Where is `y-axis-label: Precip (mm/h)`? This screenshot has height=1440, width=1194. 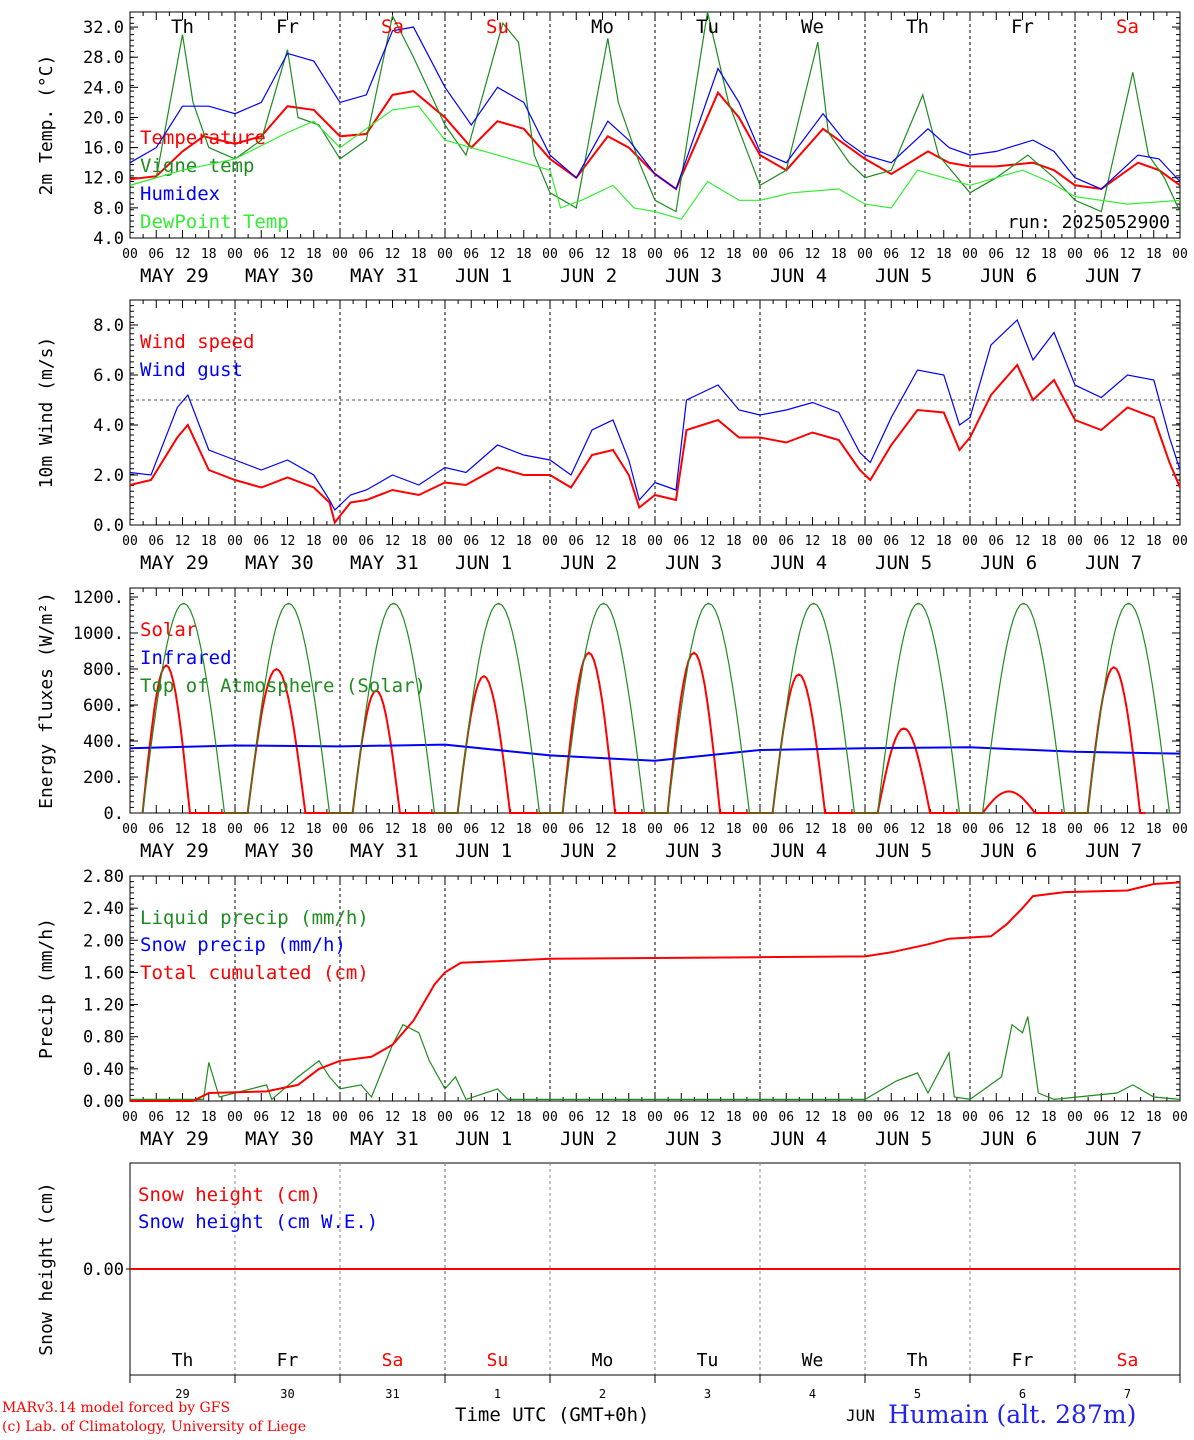
y-axis-label: Precip (mm/h) is located at coordinates (46, 988).